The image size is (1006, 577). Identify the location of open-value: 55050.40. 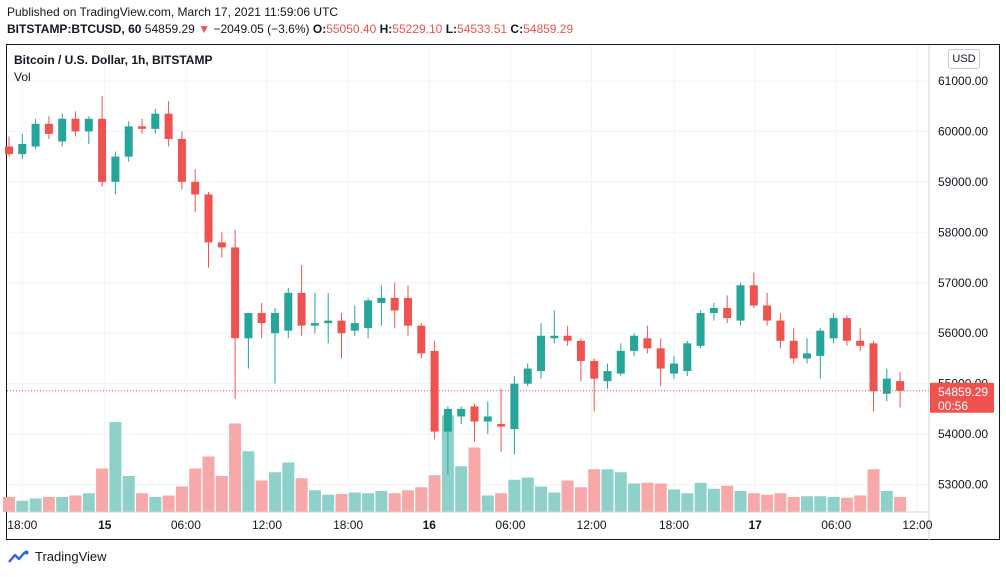
(351, 29).